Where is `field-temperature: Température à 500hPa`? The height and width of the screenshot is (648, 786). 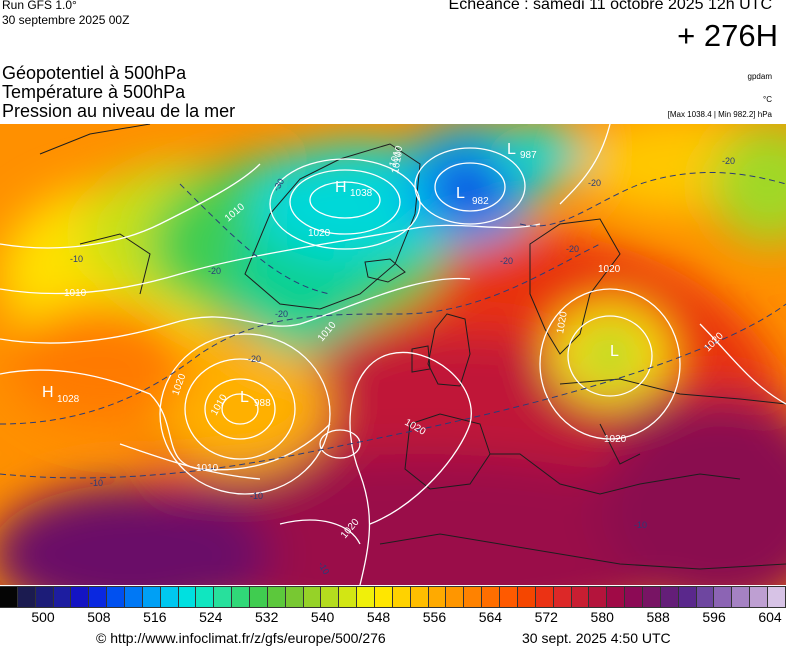 field-temperature: Température à 500hPa is located at coordinates (94, 92).